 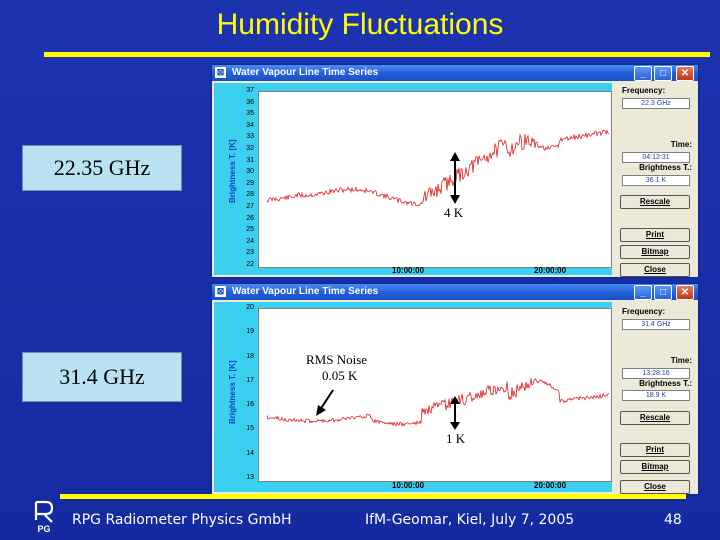 I want to click on rpg-logo: PG, so click(x=44, y=516).